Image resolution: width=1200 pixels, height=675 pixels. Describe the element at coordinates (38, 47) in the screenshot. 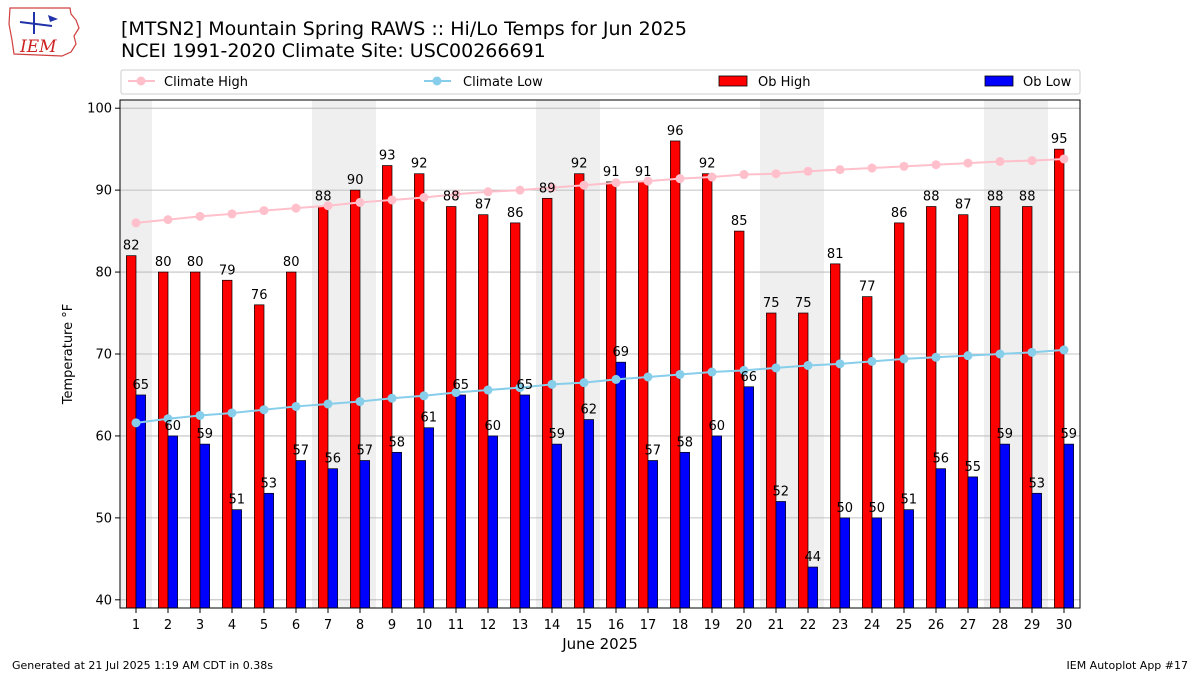

I see `logo-text: IEM` at that location.